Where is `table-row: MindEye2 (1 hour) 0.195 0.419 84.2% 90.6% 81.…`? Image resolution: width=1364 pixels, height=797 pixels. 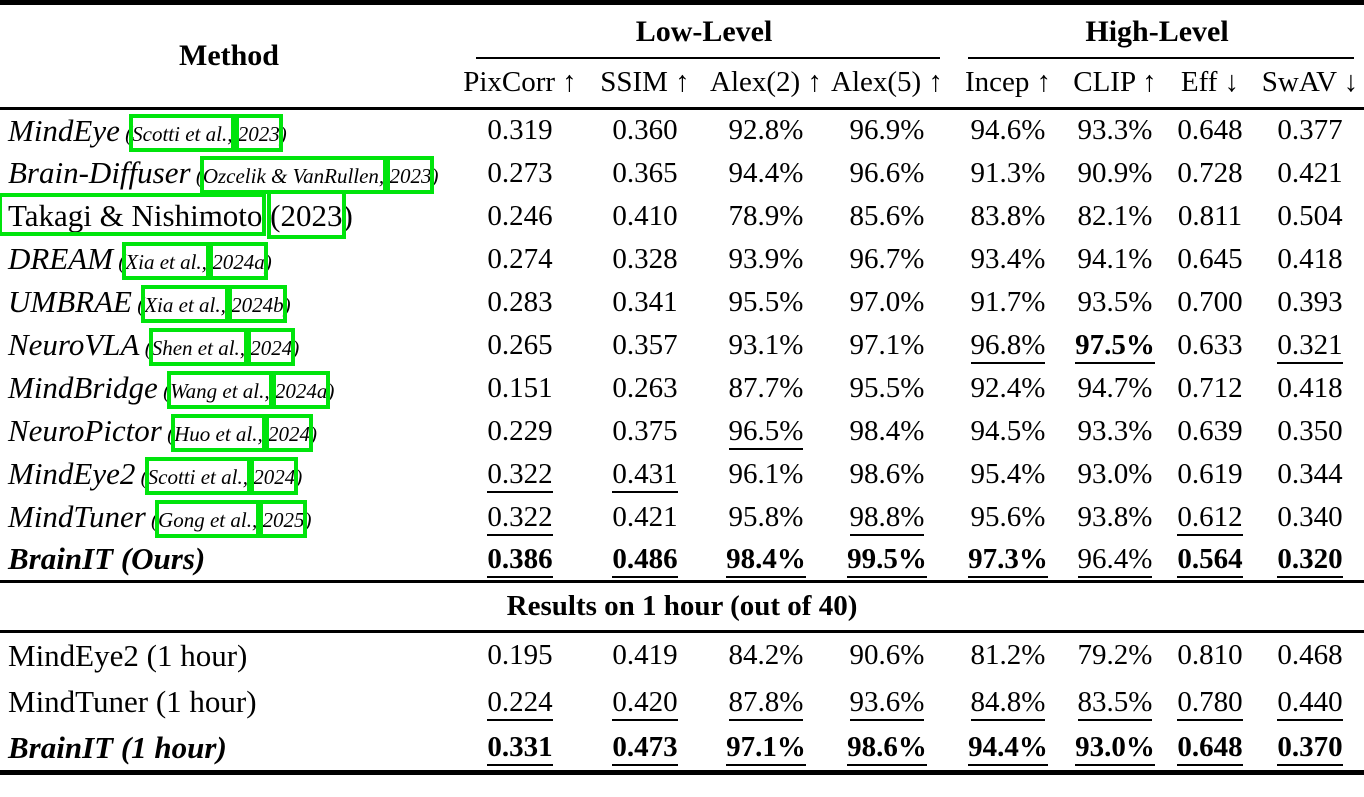 table-row: MindEye2 (1 hour) 0.195 0.419 84.2% 90.6% 81.… is located at coordinates (682, 655).